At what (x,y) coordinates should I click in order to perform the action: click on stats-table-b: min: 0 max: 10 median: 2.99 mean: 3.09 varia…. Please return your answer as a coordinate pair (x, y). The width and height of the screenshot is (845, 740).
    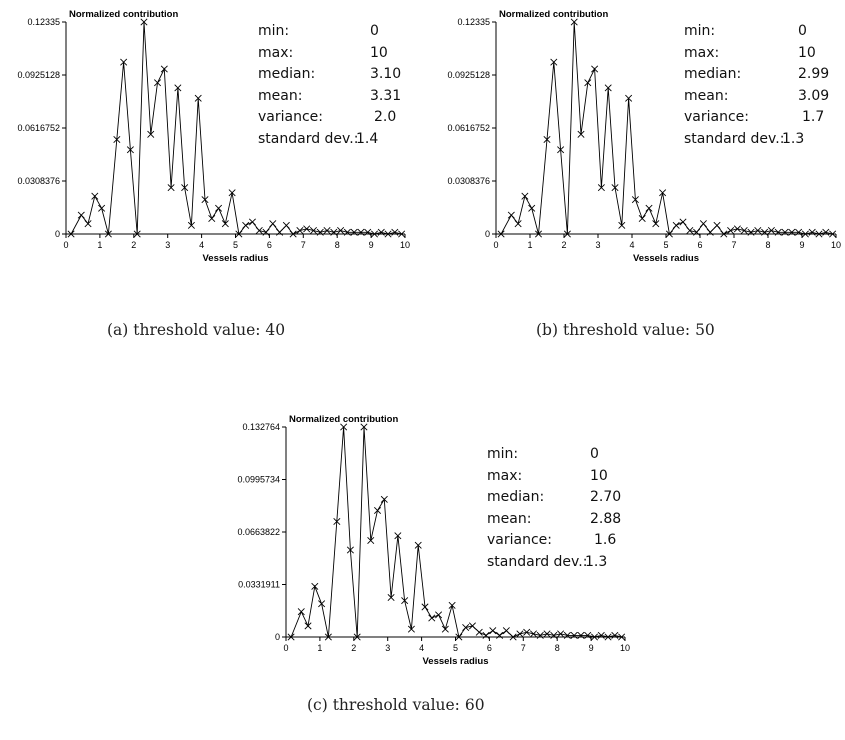
    Looking at the image, I should click on (764, 85).